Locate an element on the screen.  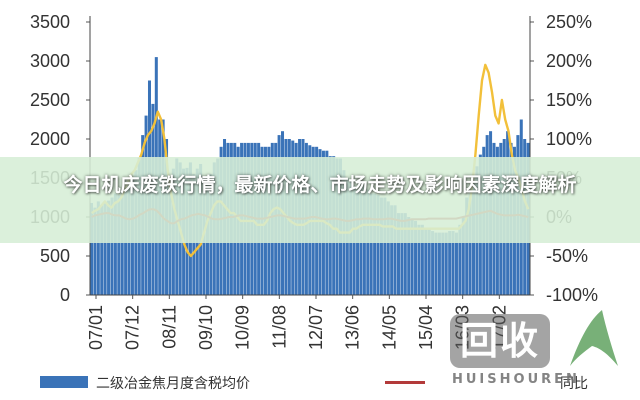
x-tick-label: 15/04 is located at coordinates (426, 327).